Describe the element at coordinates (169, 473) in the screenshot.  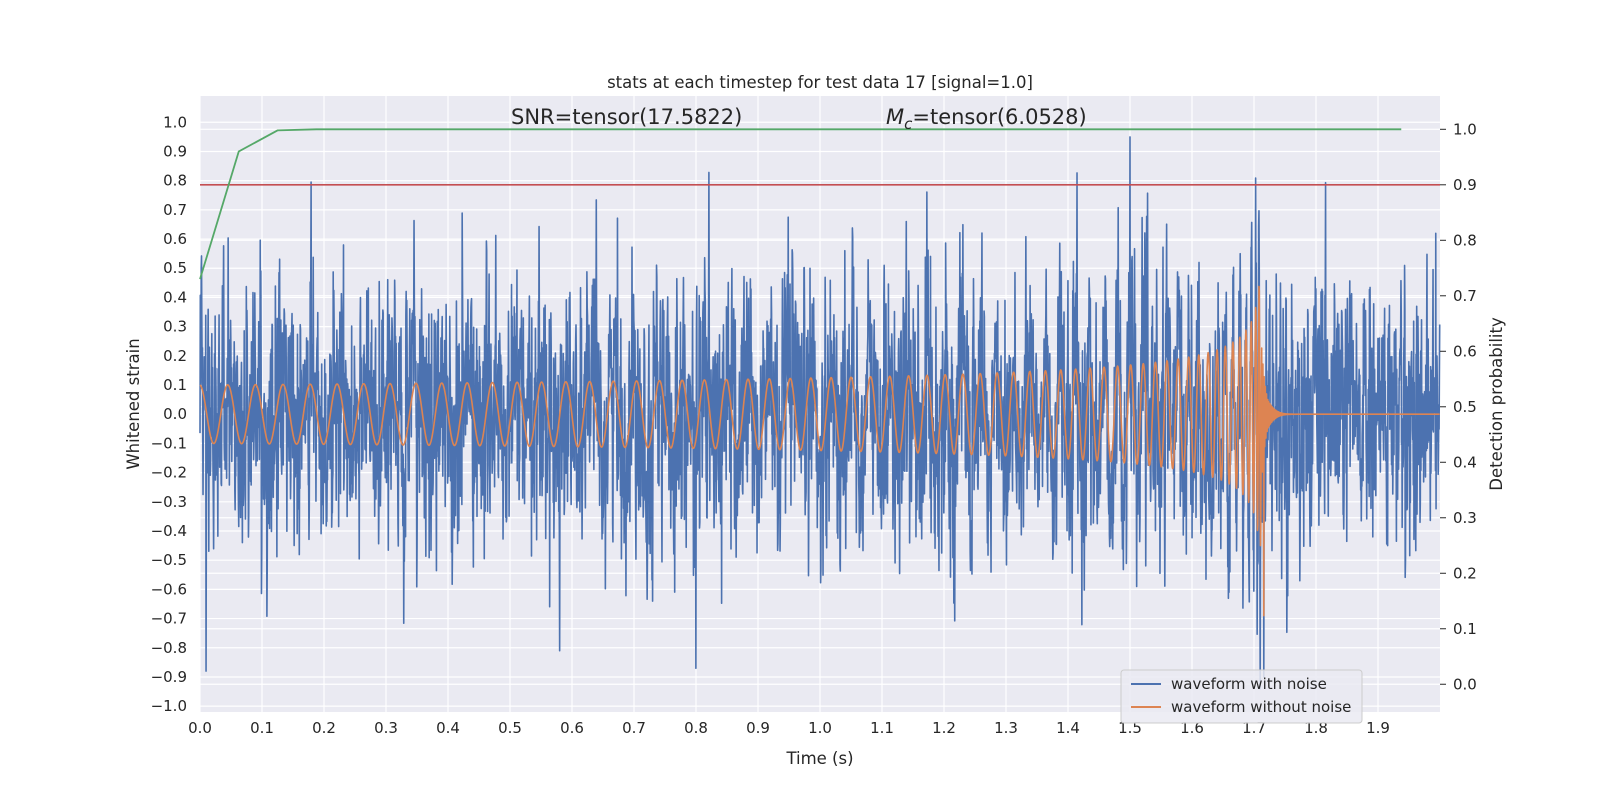
I see `y-tick-label: −0.2` at that location.